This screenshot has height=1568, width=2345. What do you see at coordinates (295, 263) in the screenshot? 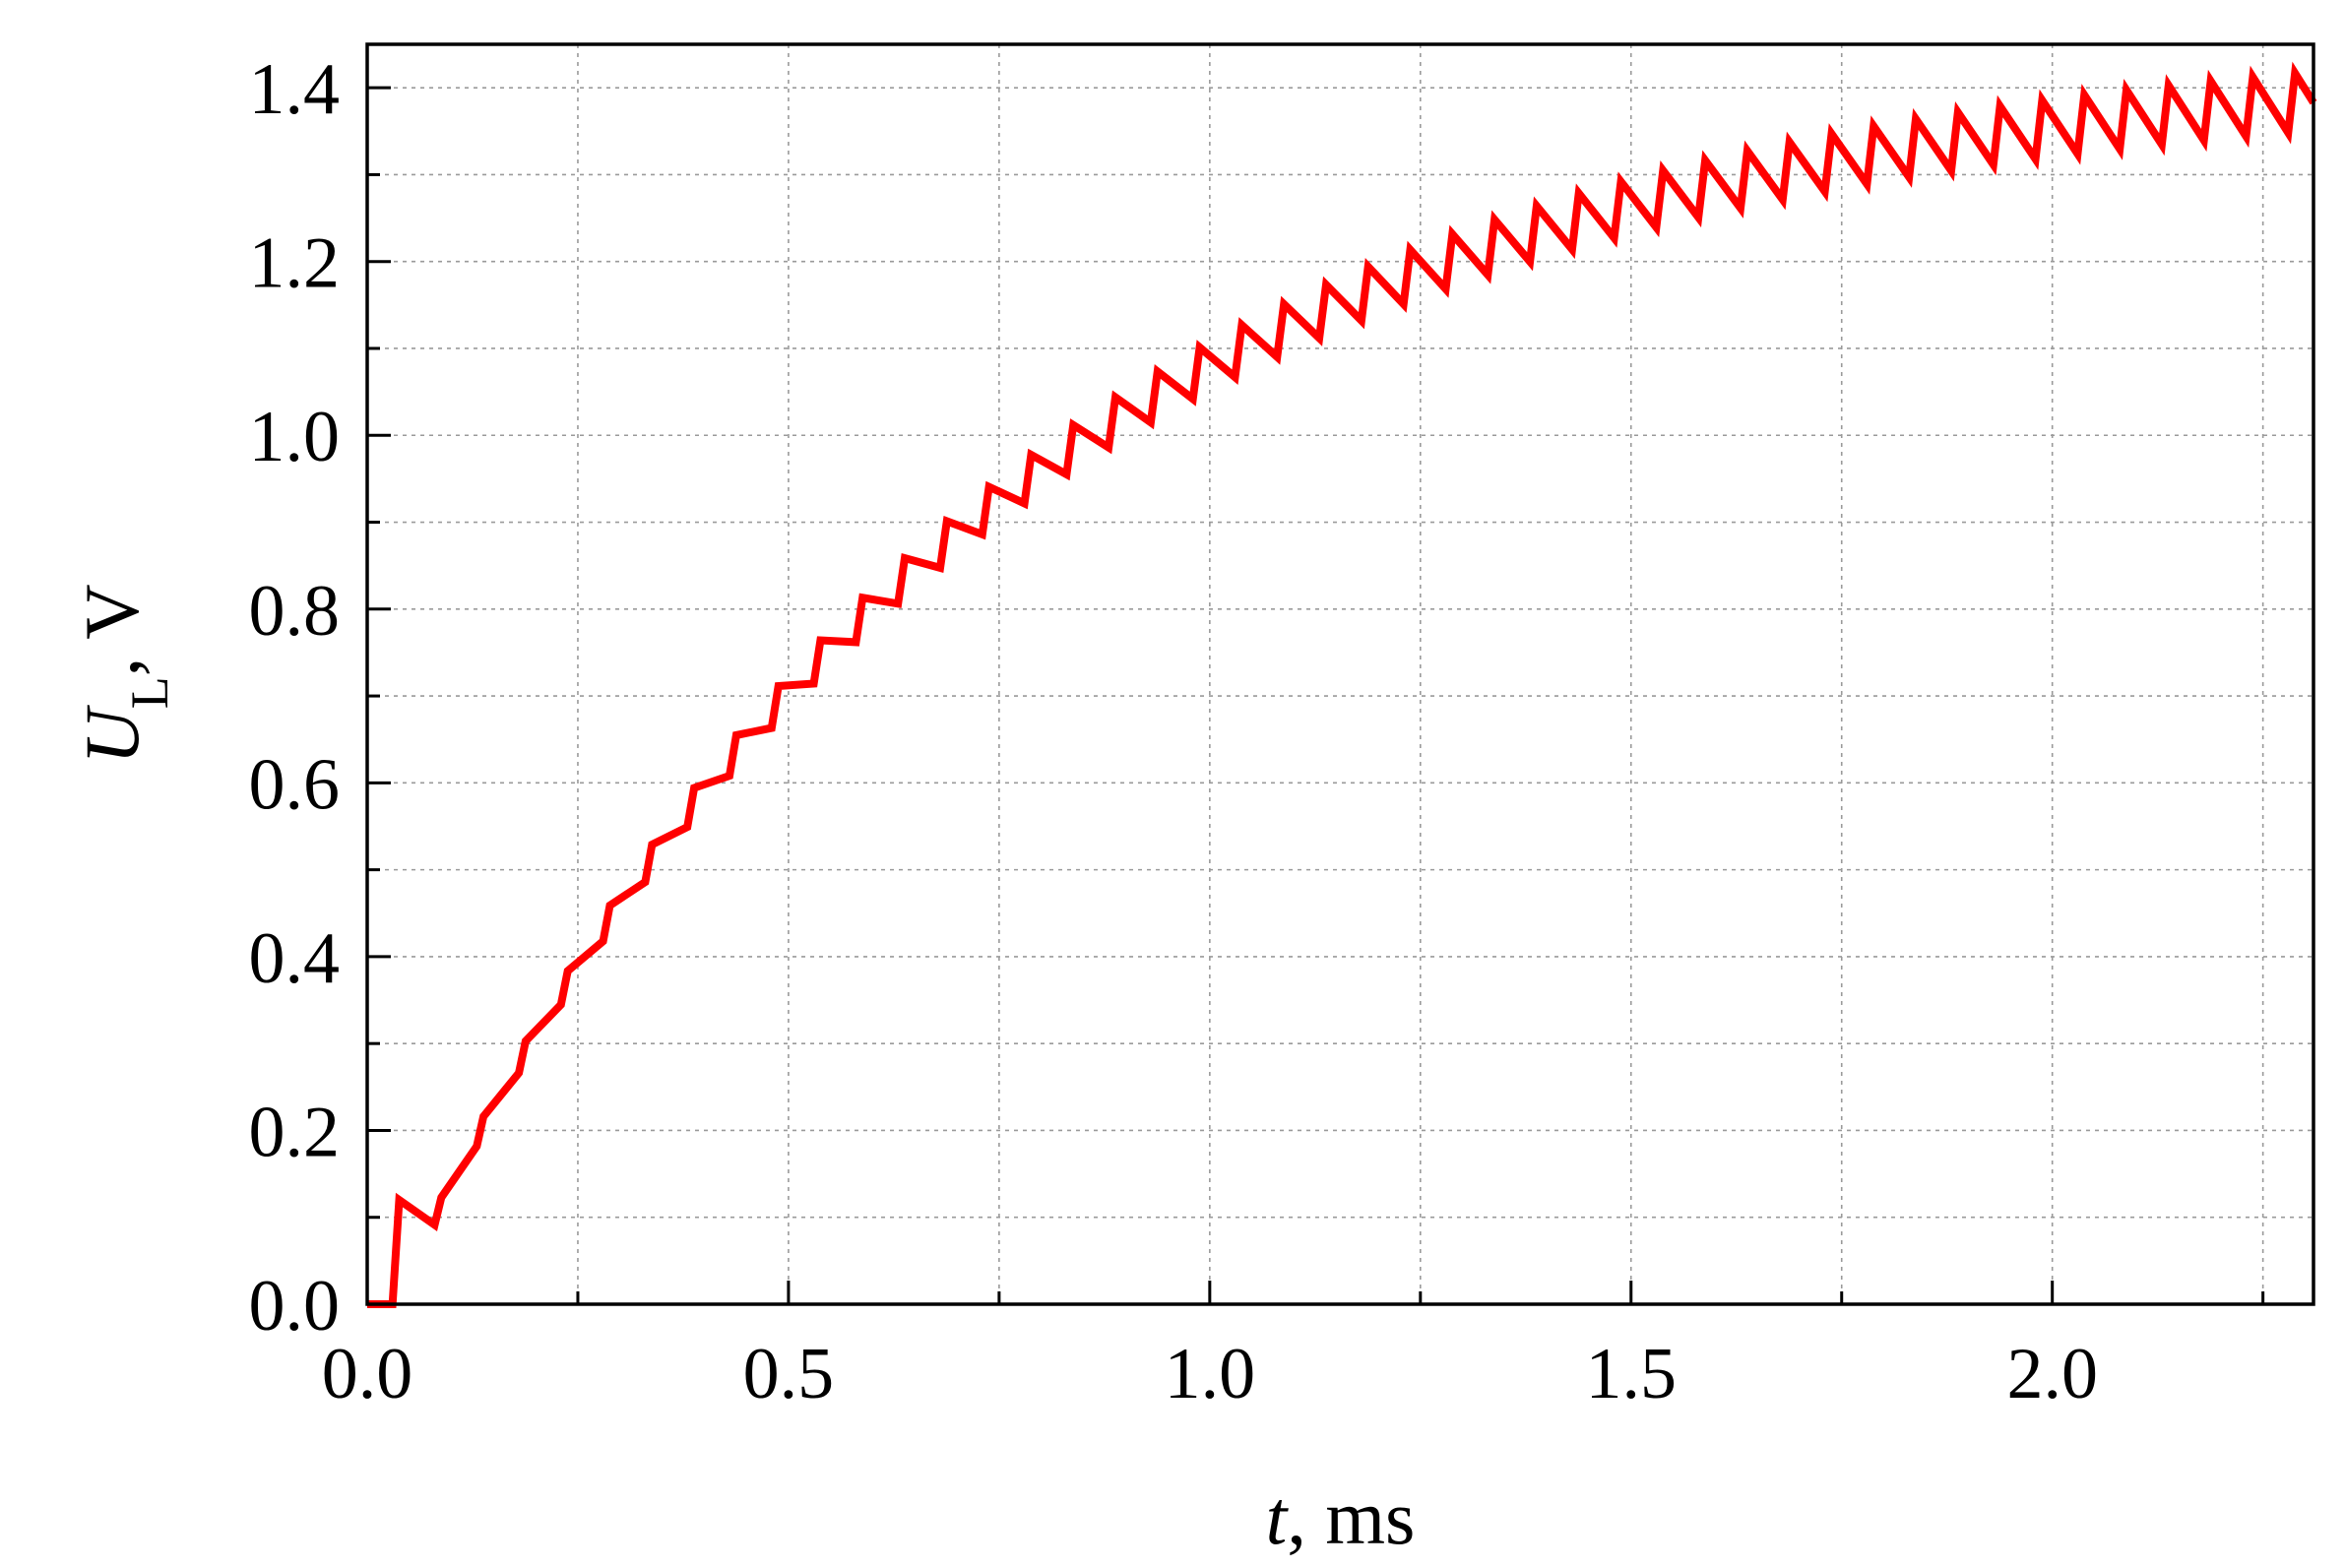
I see `y-tick-label: 1.2` at bounding box center [295, 263].